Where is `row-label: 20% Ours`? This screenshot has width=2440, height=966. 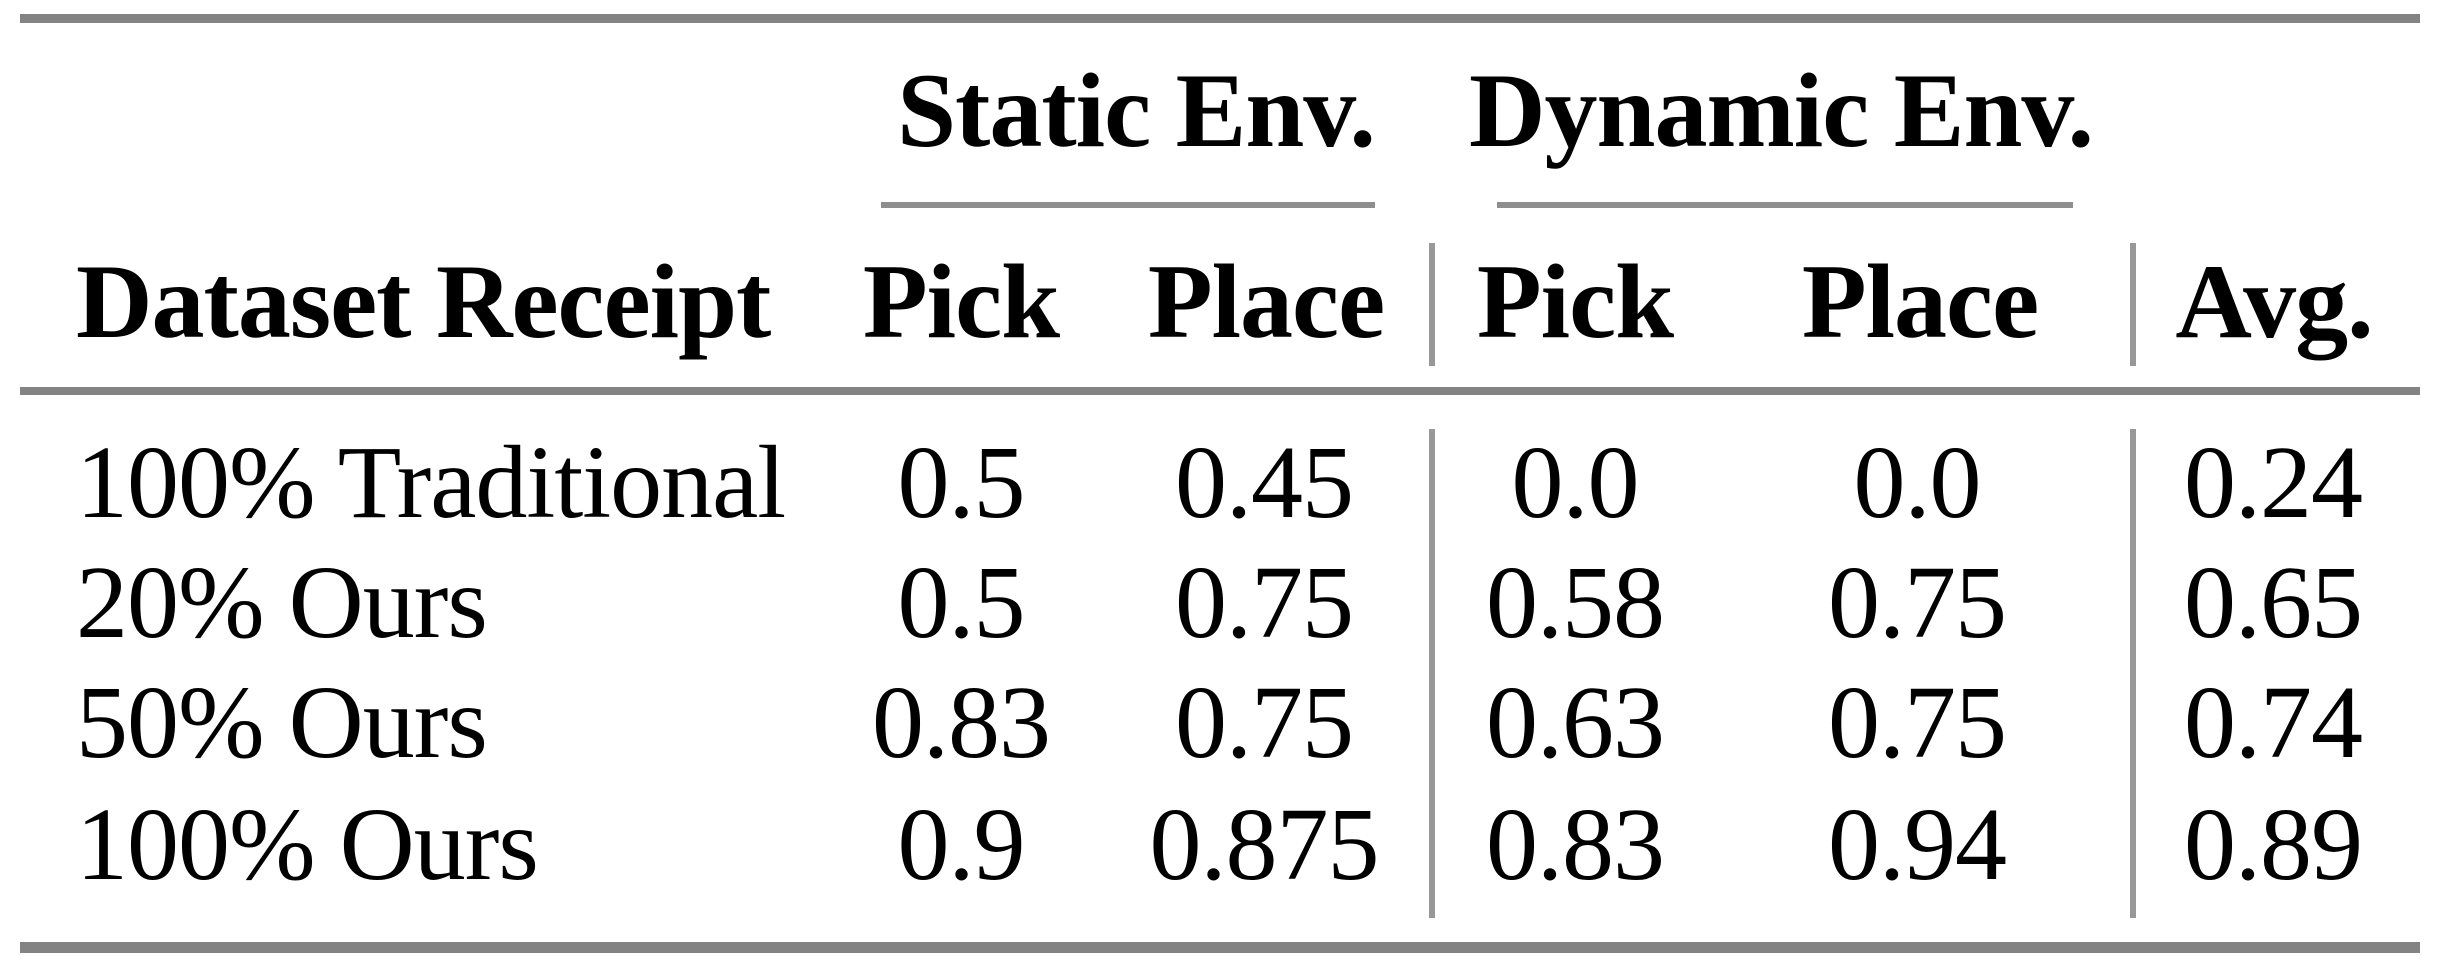
row-label: 20% Ours is located at coordinates (282, 602).